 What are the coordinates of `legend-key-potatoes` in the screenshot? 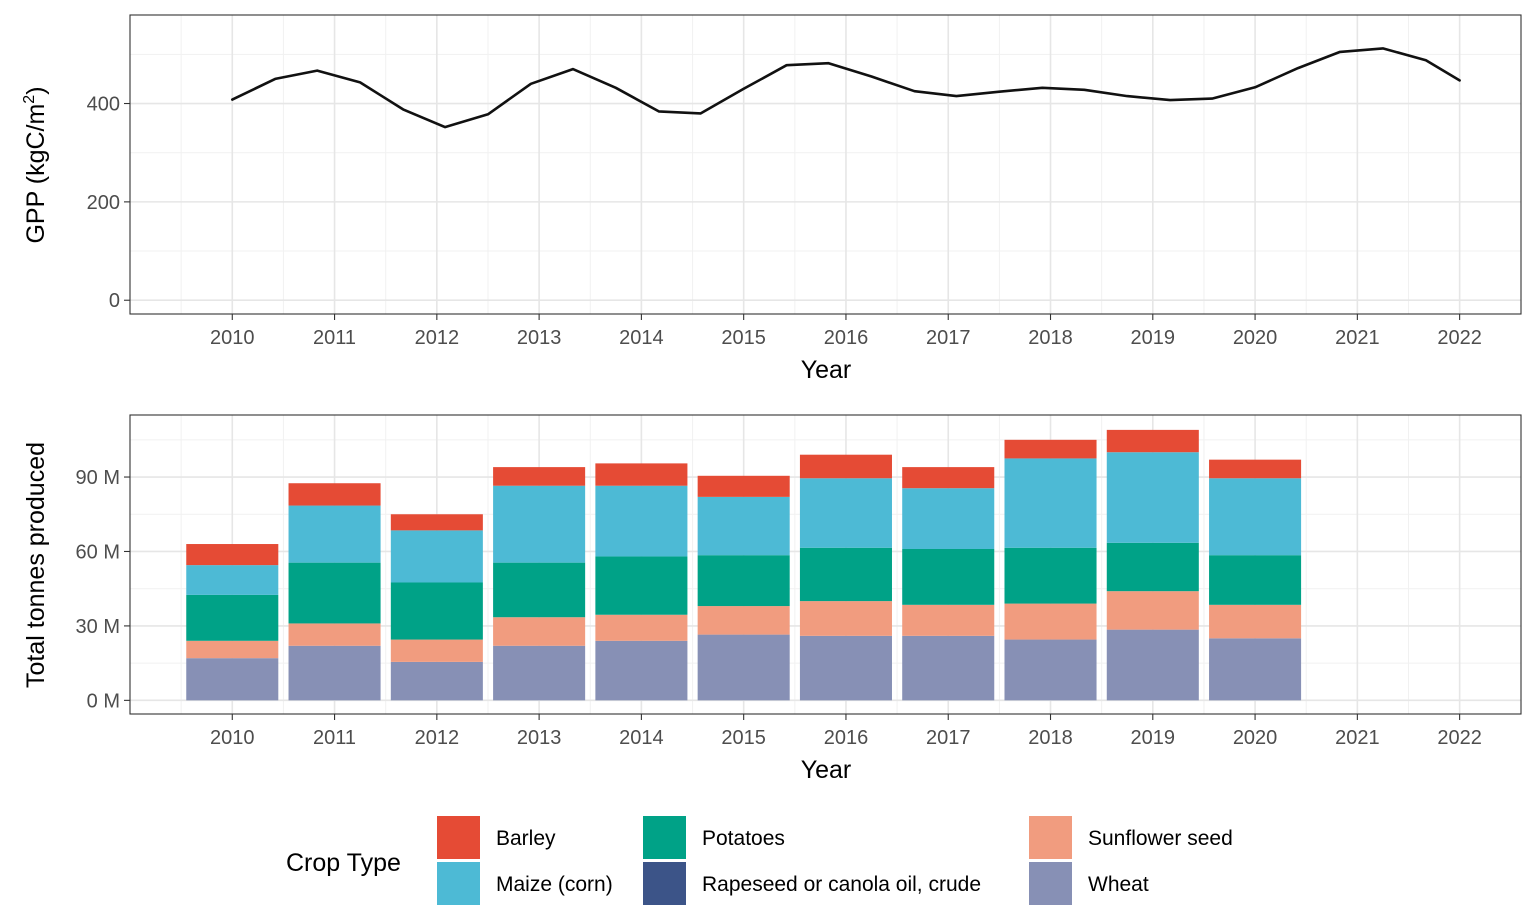 It's located at (664, 837).